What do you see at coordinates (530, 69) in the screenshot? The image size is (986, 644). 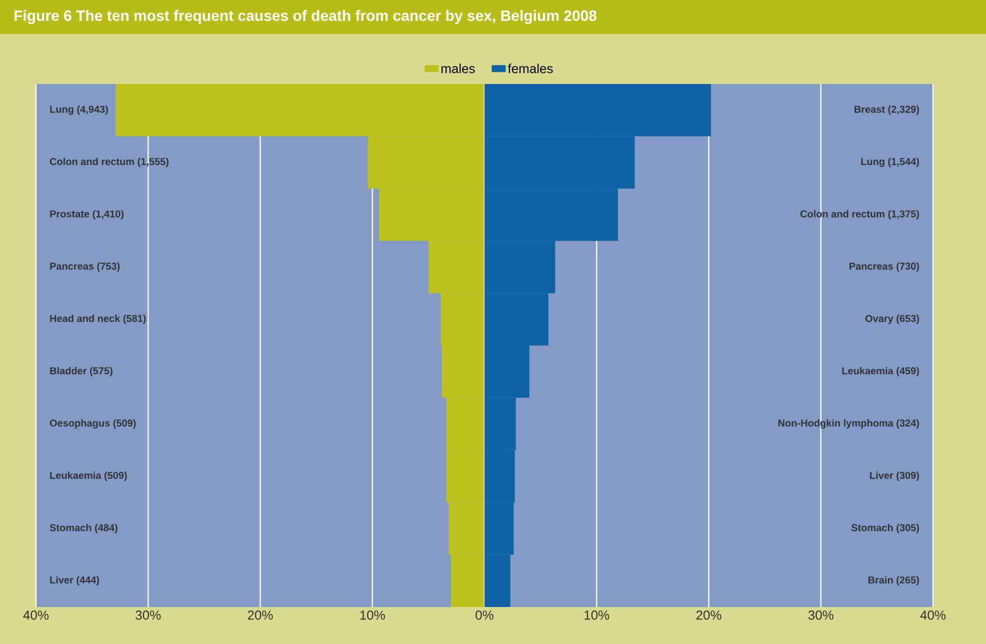 I see `legend-label: females` at bounding box center [530, 69].